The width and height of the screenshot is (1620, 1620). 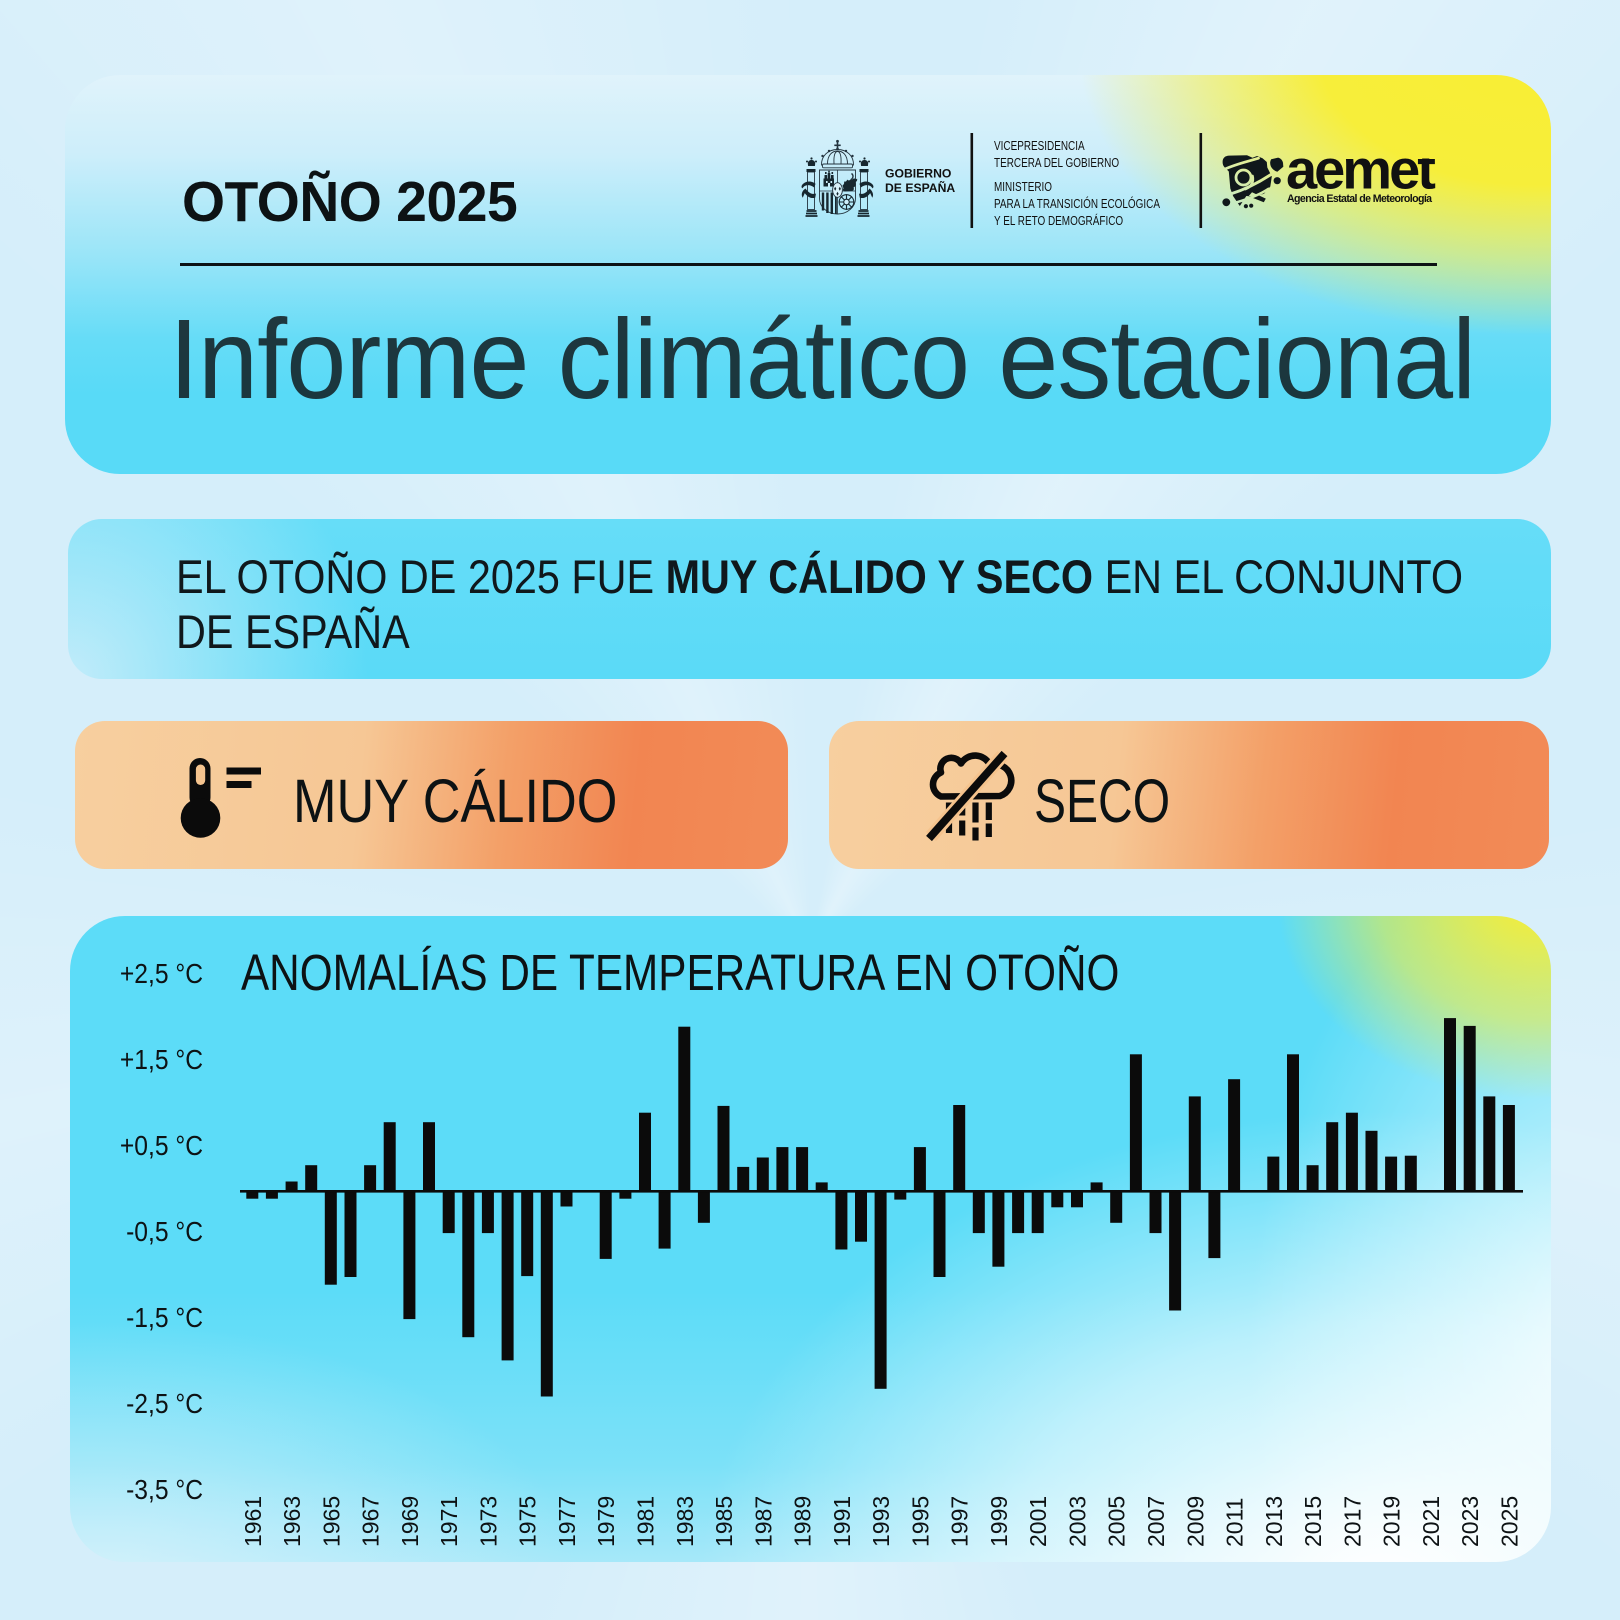 What do you see at coordinates (161, 974) in the screenshot?
I see `svg-text: +2,5 °C` at bounding box center [161, 974].